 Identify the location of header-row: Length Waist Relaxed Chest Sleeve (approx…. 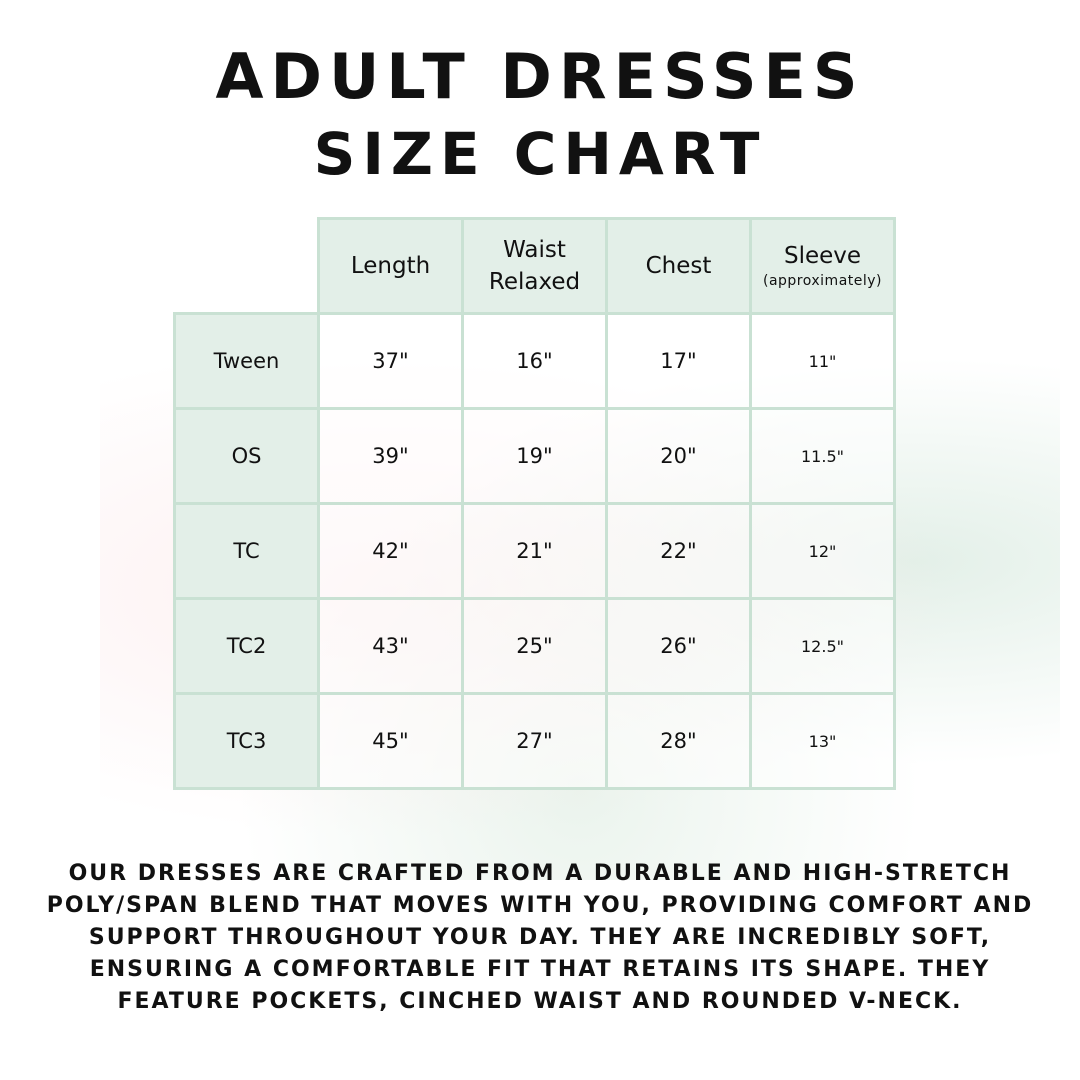
(535, 266).